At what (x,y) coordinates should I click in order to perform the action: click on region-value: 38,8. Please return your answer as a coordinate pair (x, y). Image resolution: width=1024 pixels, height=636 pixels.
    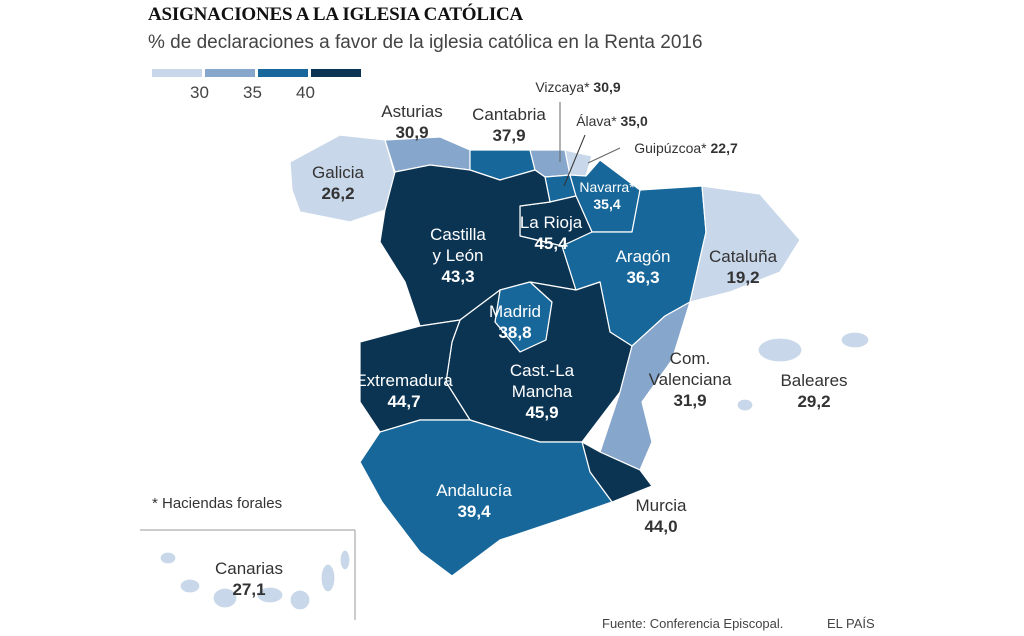
    Looking at the image, I should click on (515, 332).